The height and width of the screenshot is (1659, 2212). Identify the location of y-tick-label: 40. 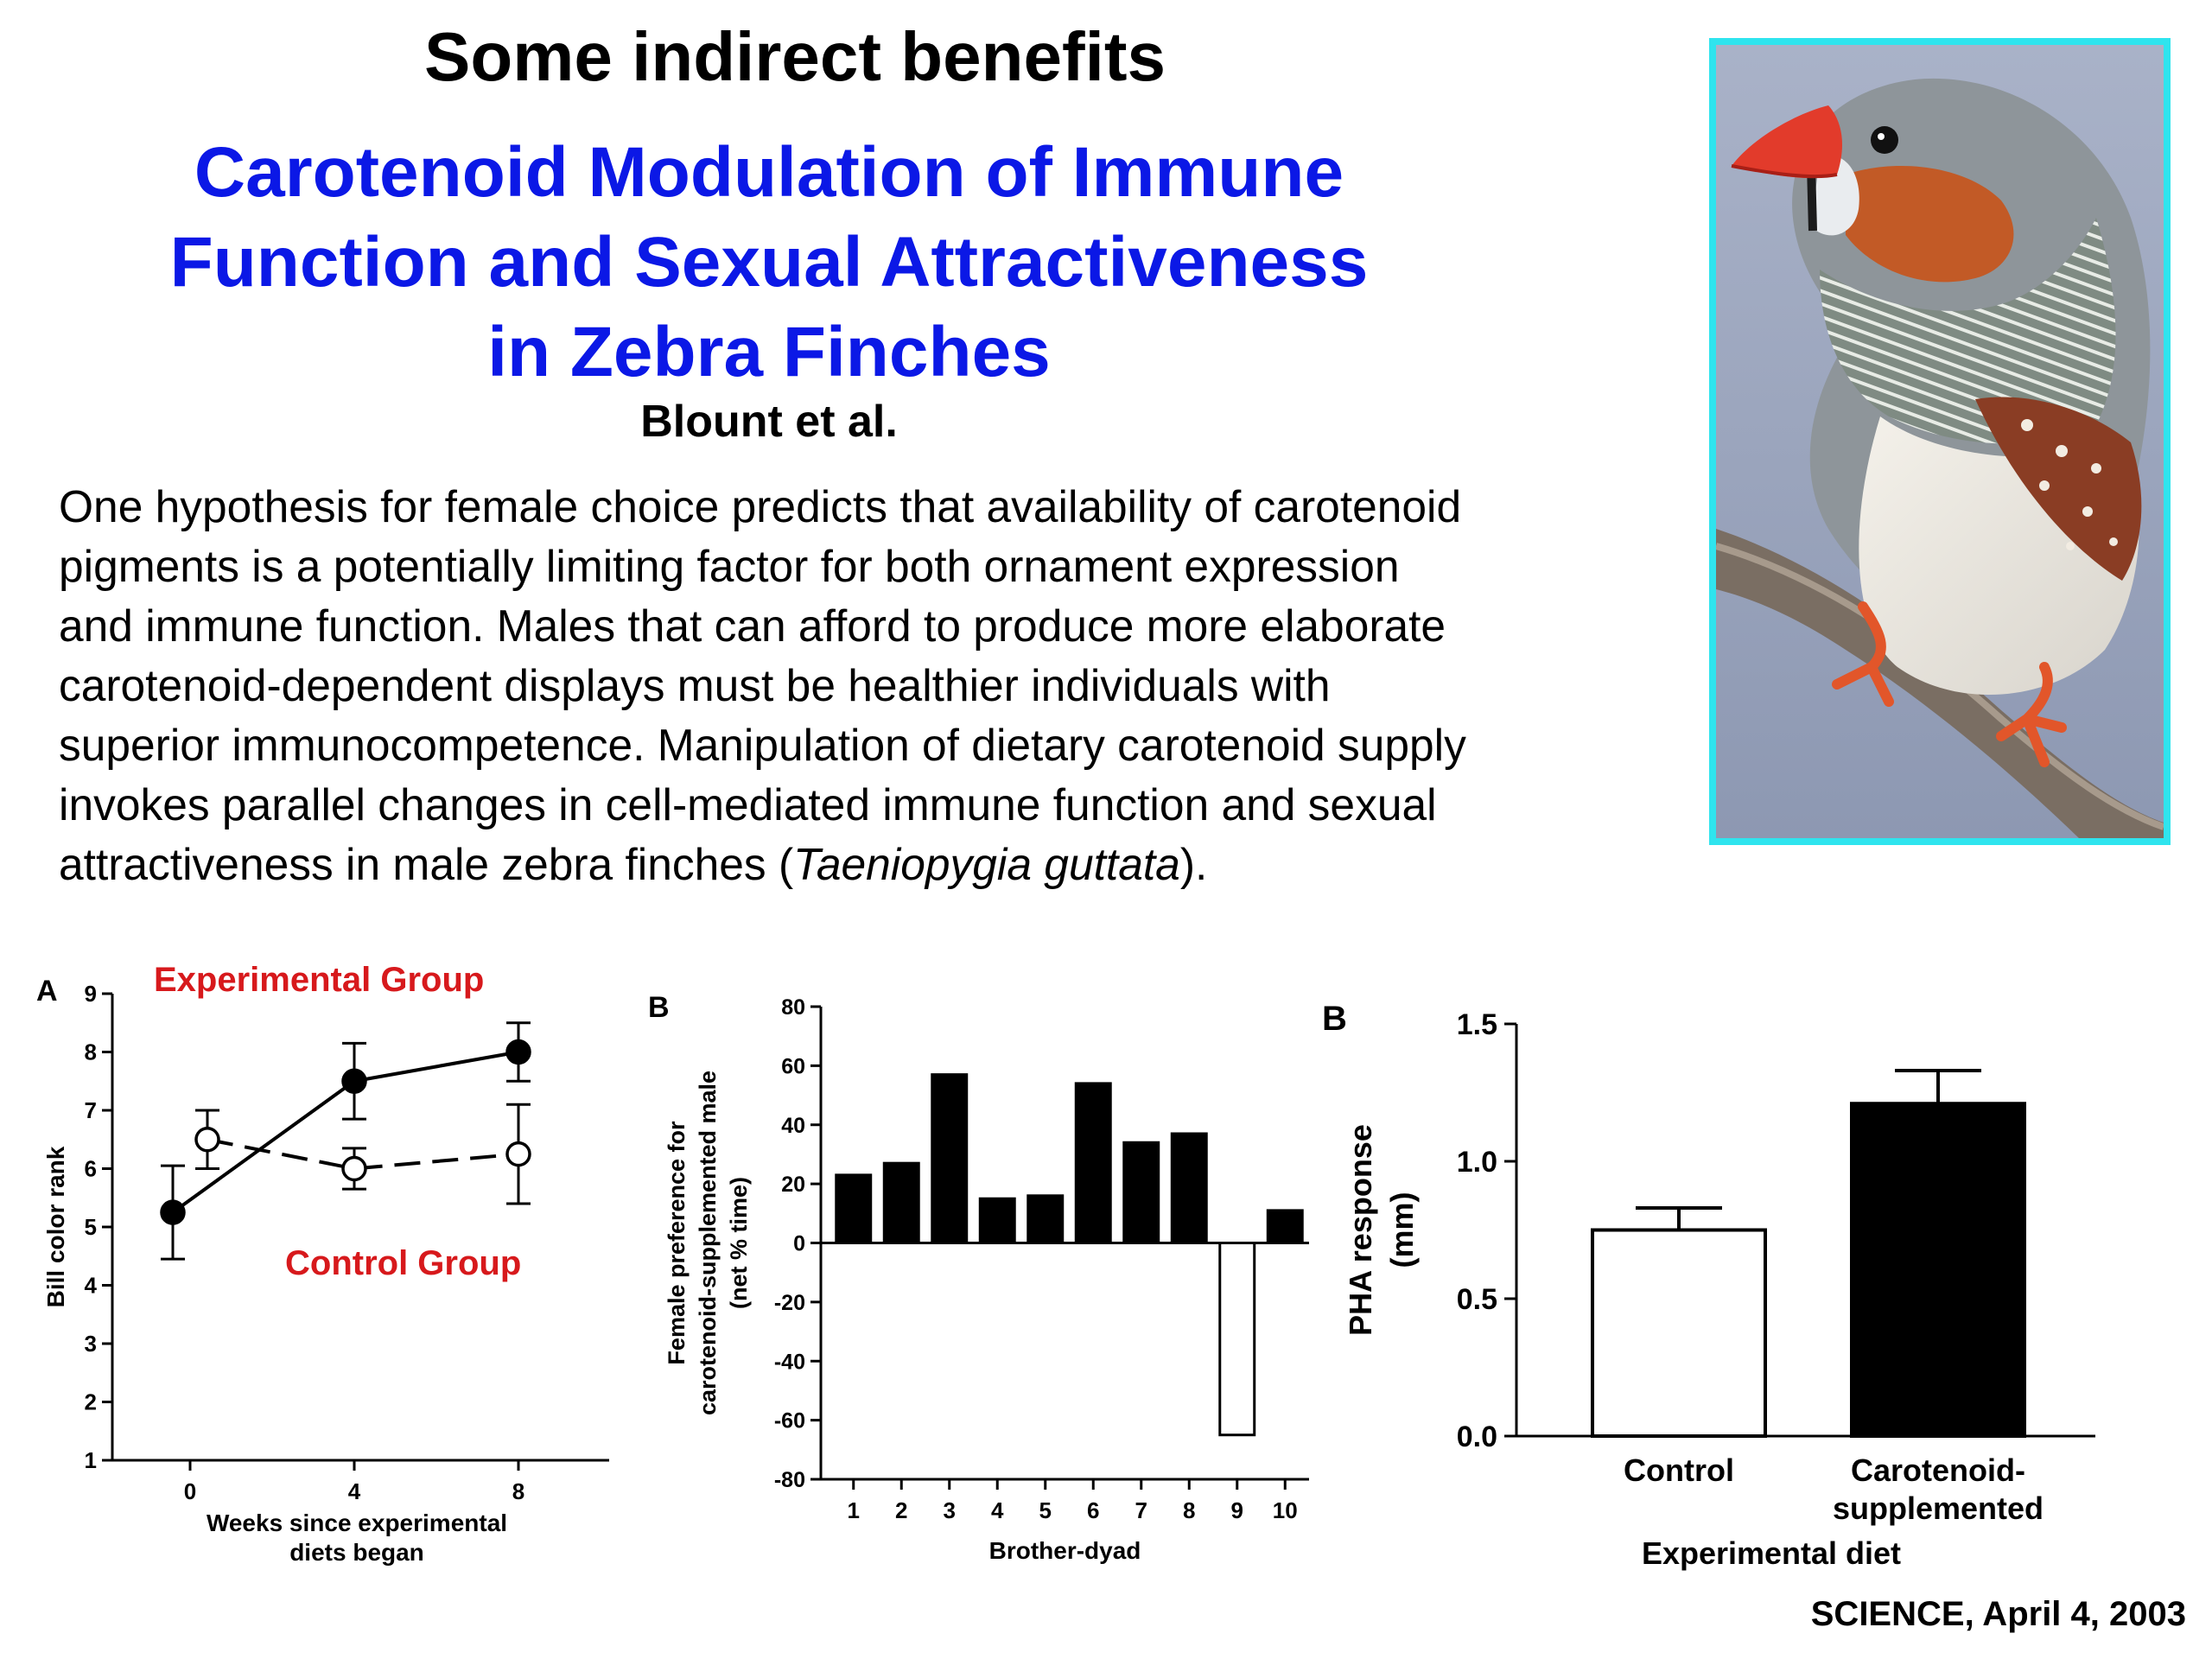
(793, 1126).